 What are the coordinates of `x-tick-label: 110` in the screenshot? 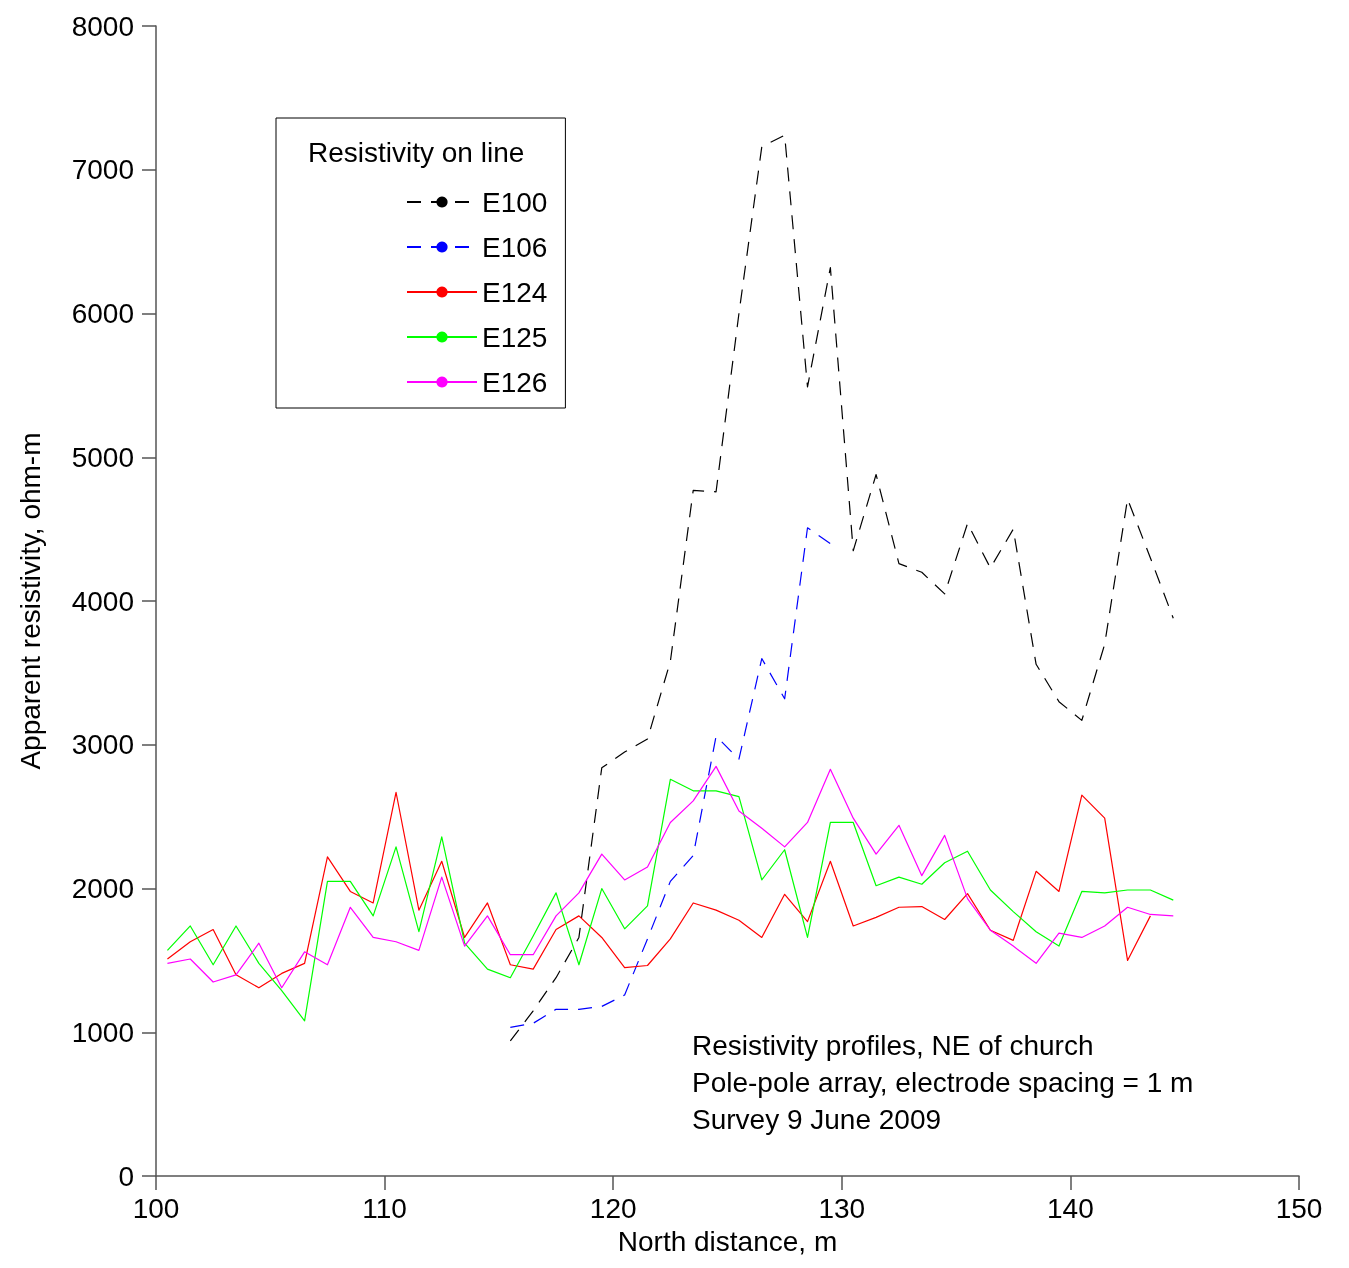 It's located at (384, 1208).